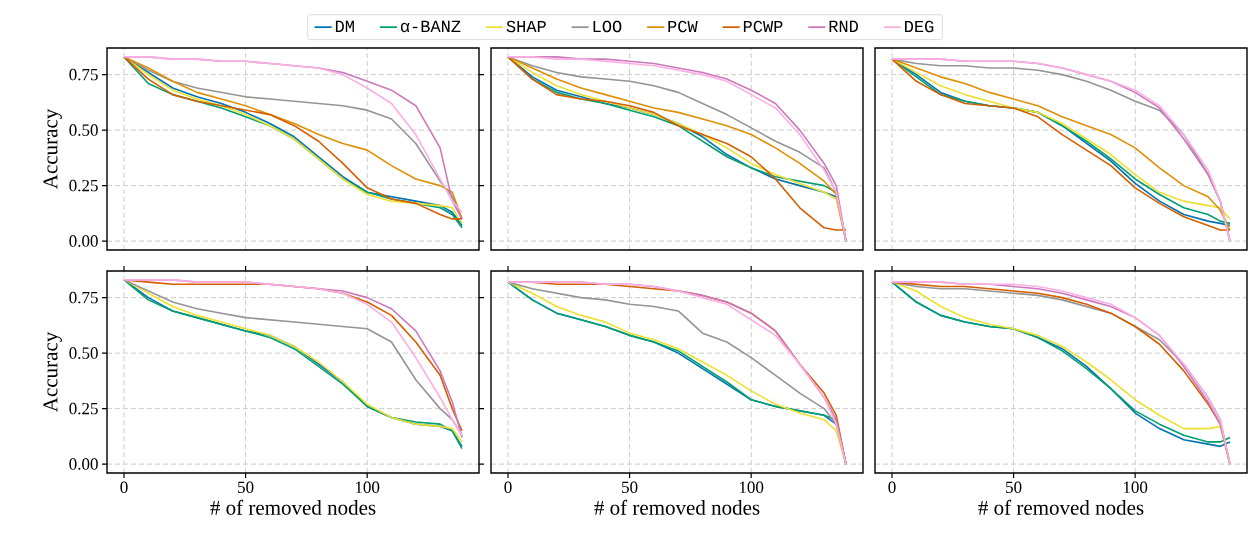 This screenshot has height=554, width=1250. Describe the element at coordinates (526, 26) in the screenshot. I see `legend-label: SHAP` at that location.